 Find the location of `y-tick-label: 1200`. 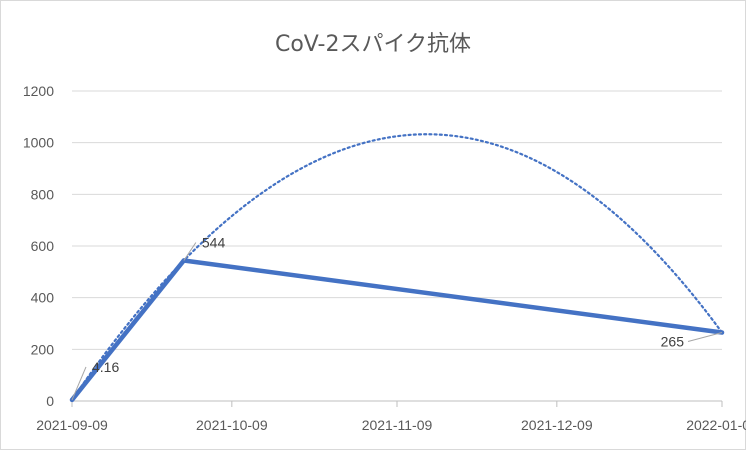

y-tick-label: 1200 is located at coordinates (38, 91).